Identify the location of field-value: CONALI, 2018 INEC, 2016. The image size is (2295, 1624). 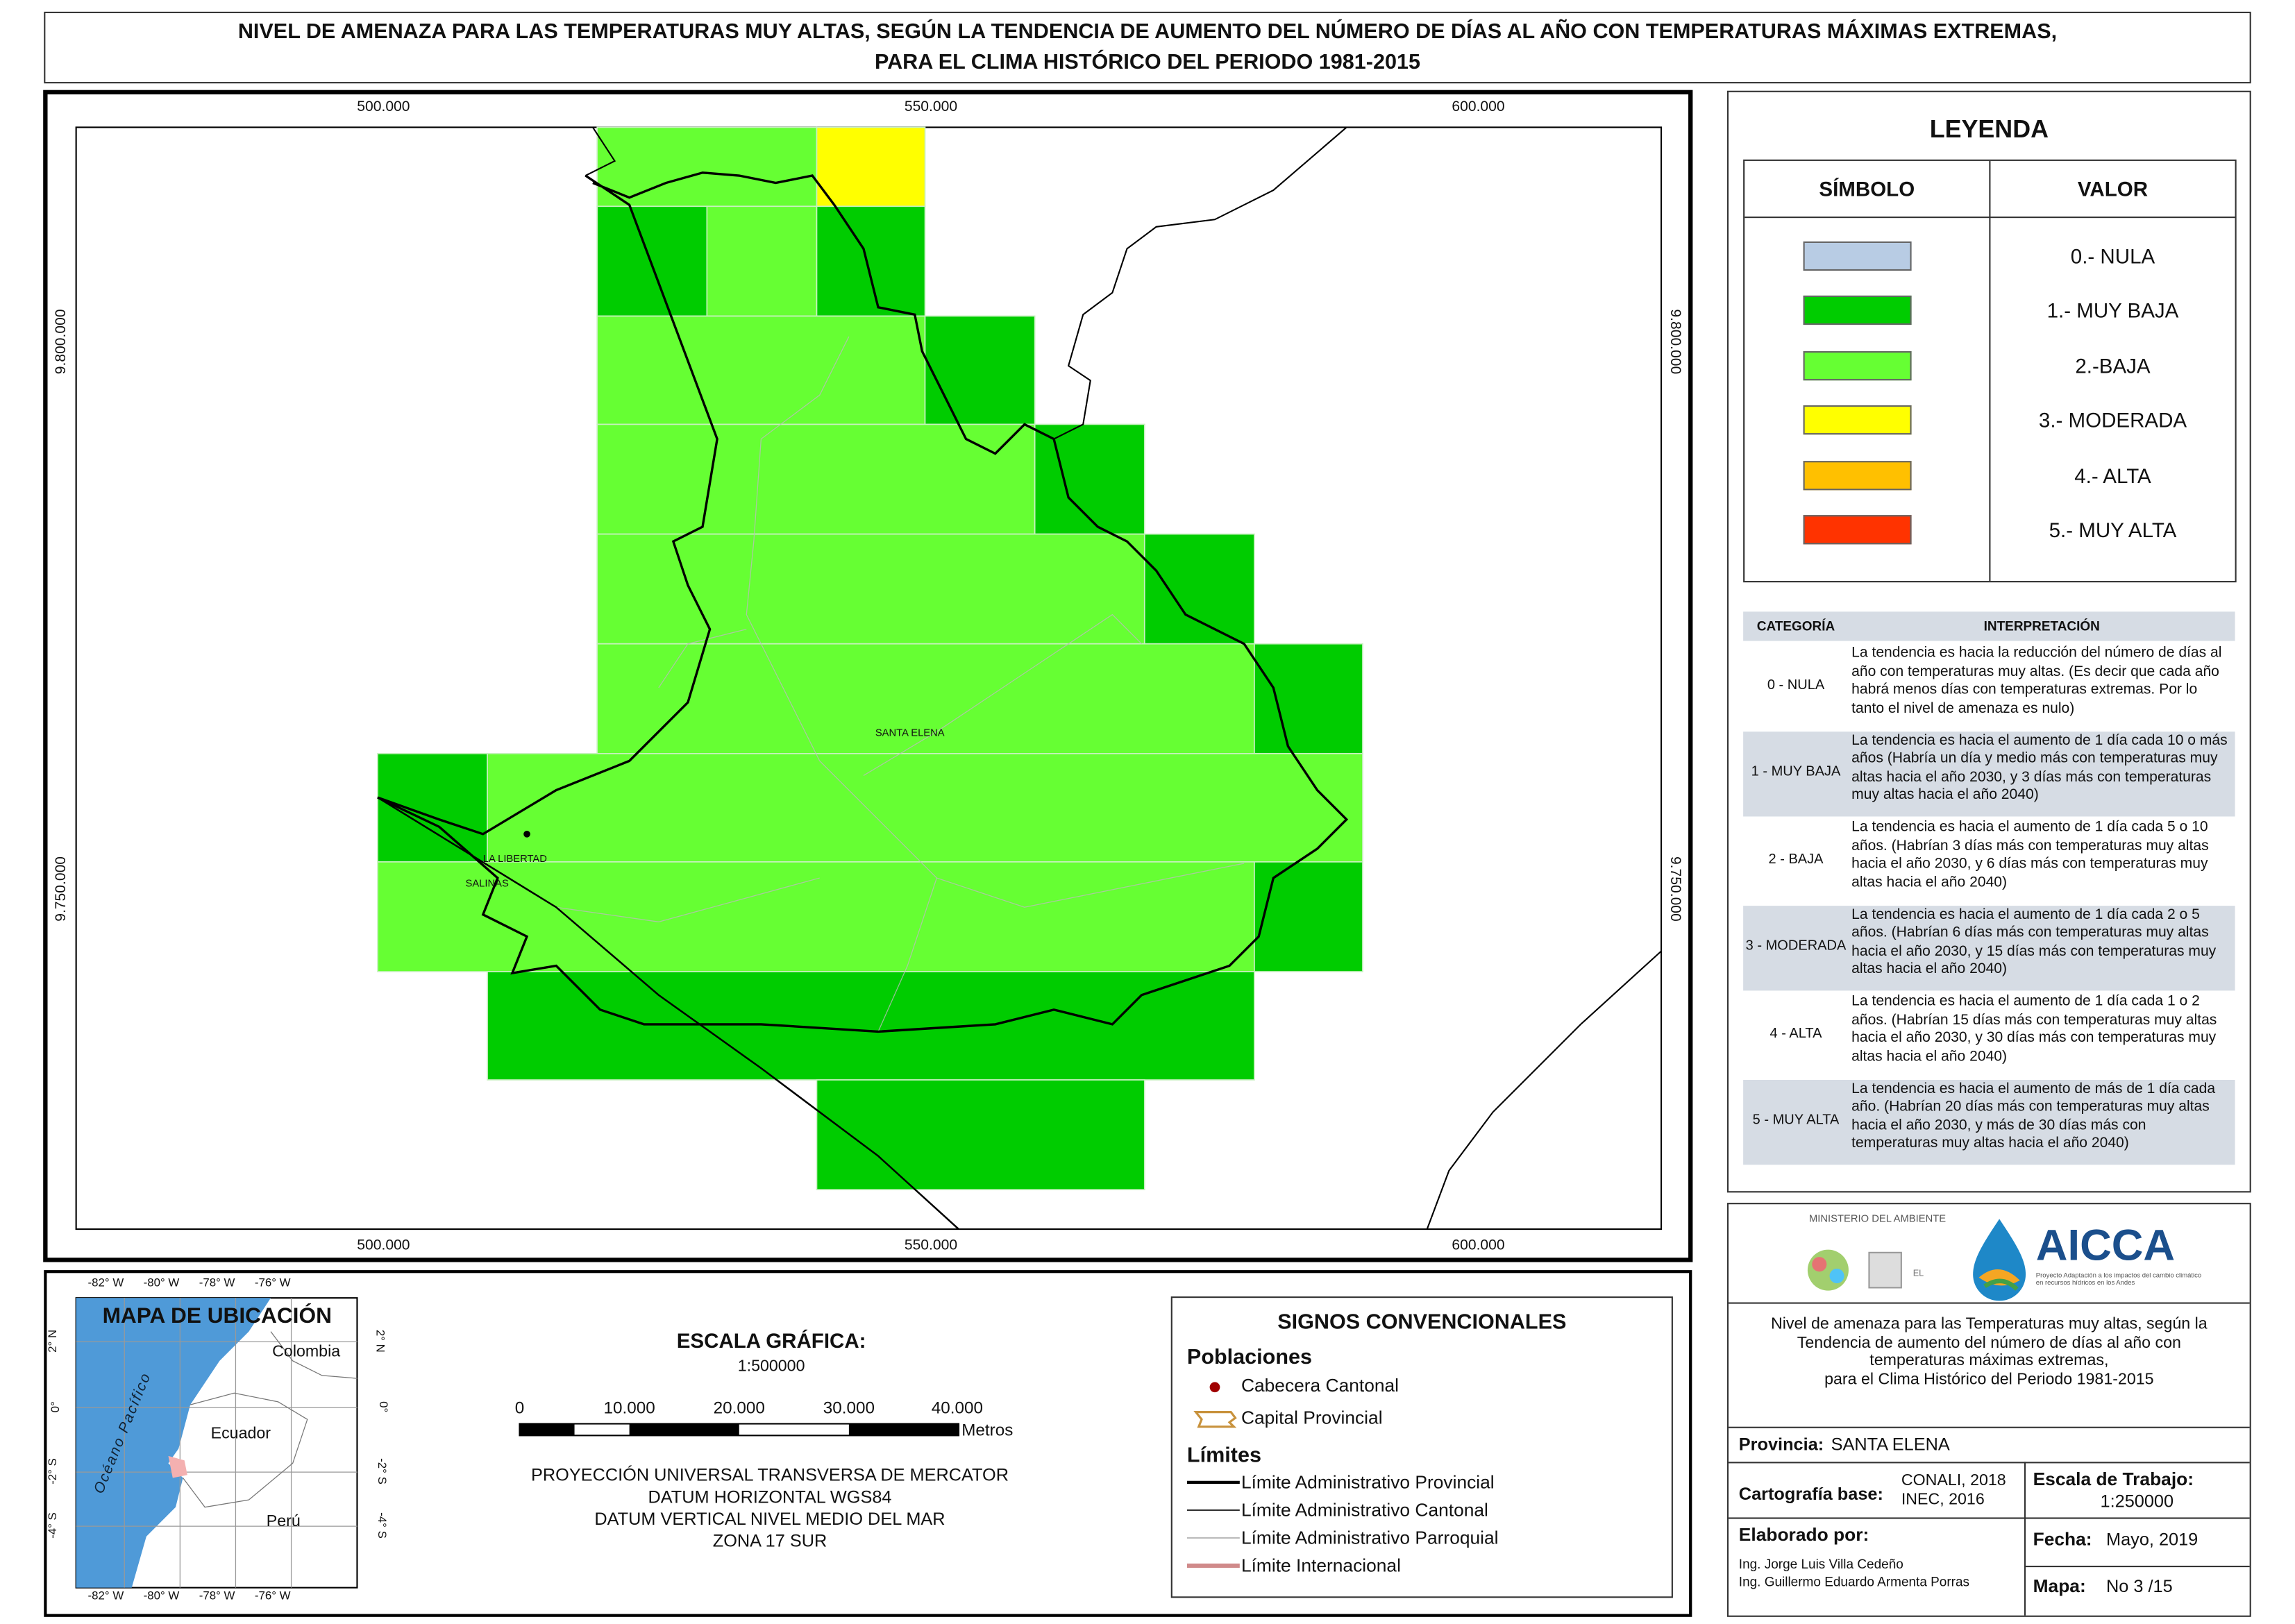
(1953, 1491).